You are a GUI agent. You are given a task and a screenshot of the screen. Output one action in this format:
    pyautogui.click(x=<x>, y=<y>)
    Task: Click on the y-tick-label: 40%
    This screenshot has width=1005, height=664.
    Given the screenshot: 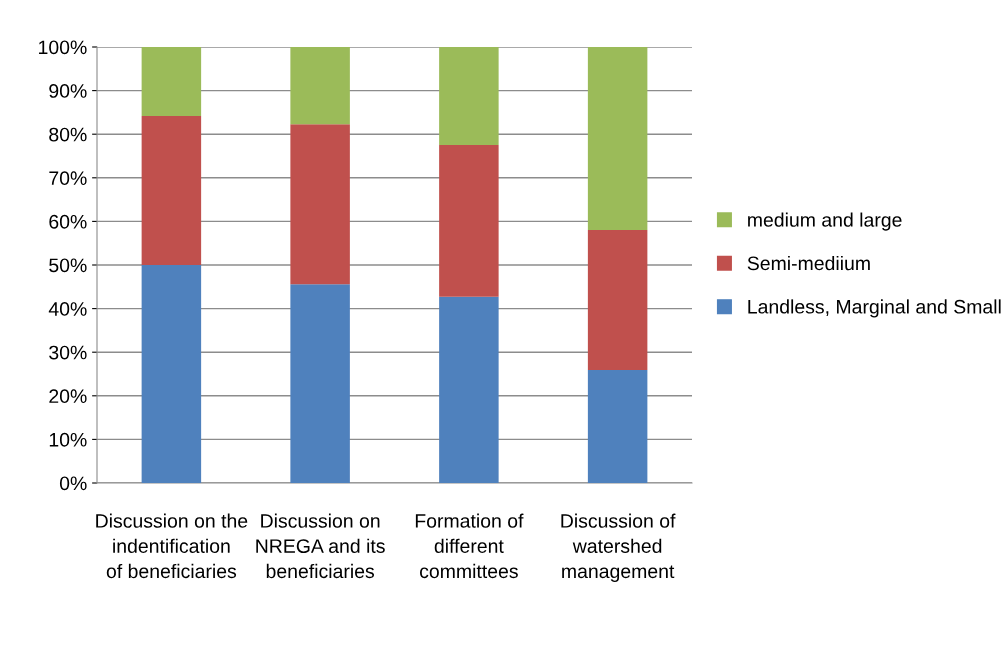 What is the action you would take?
    pyautogui.click(x=67, y=309)
    